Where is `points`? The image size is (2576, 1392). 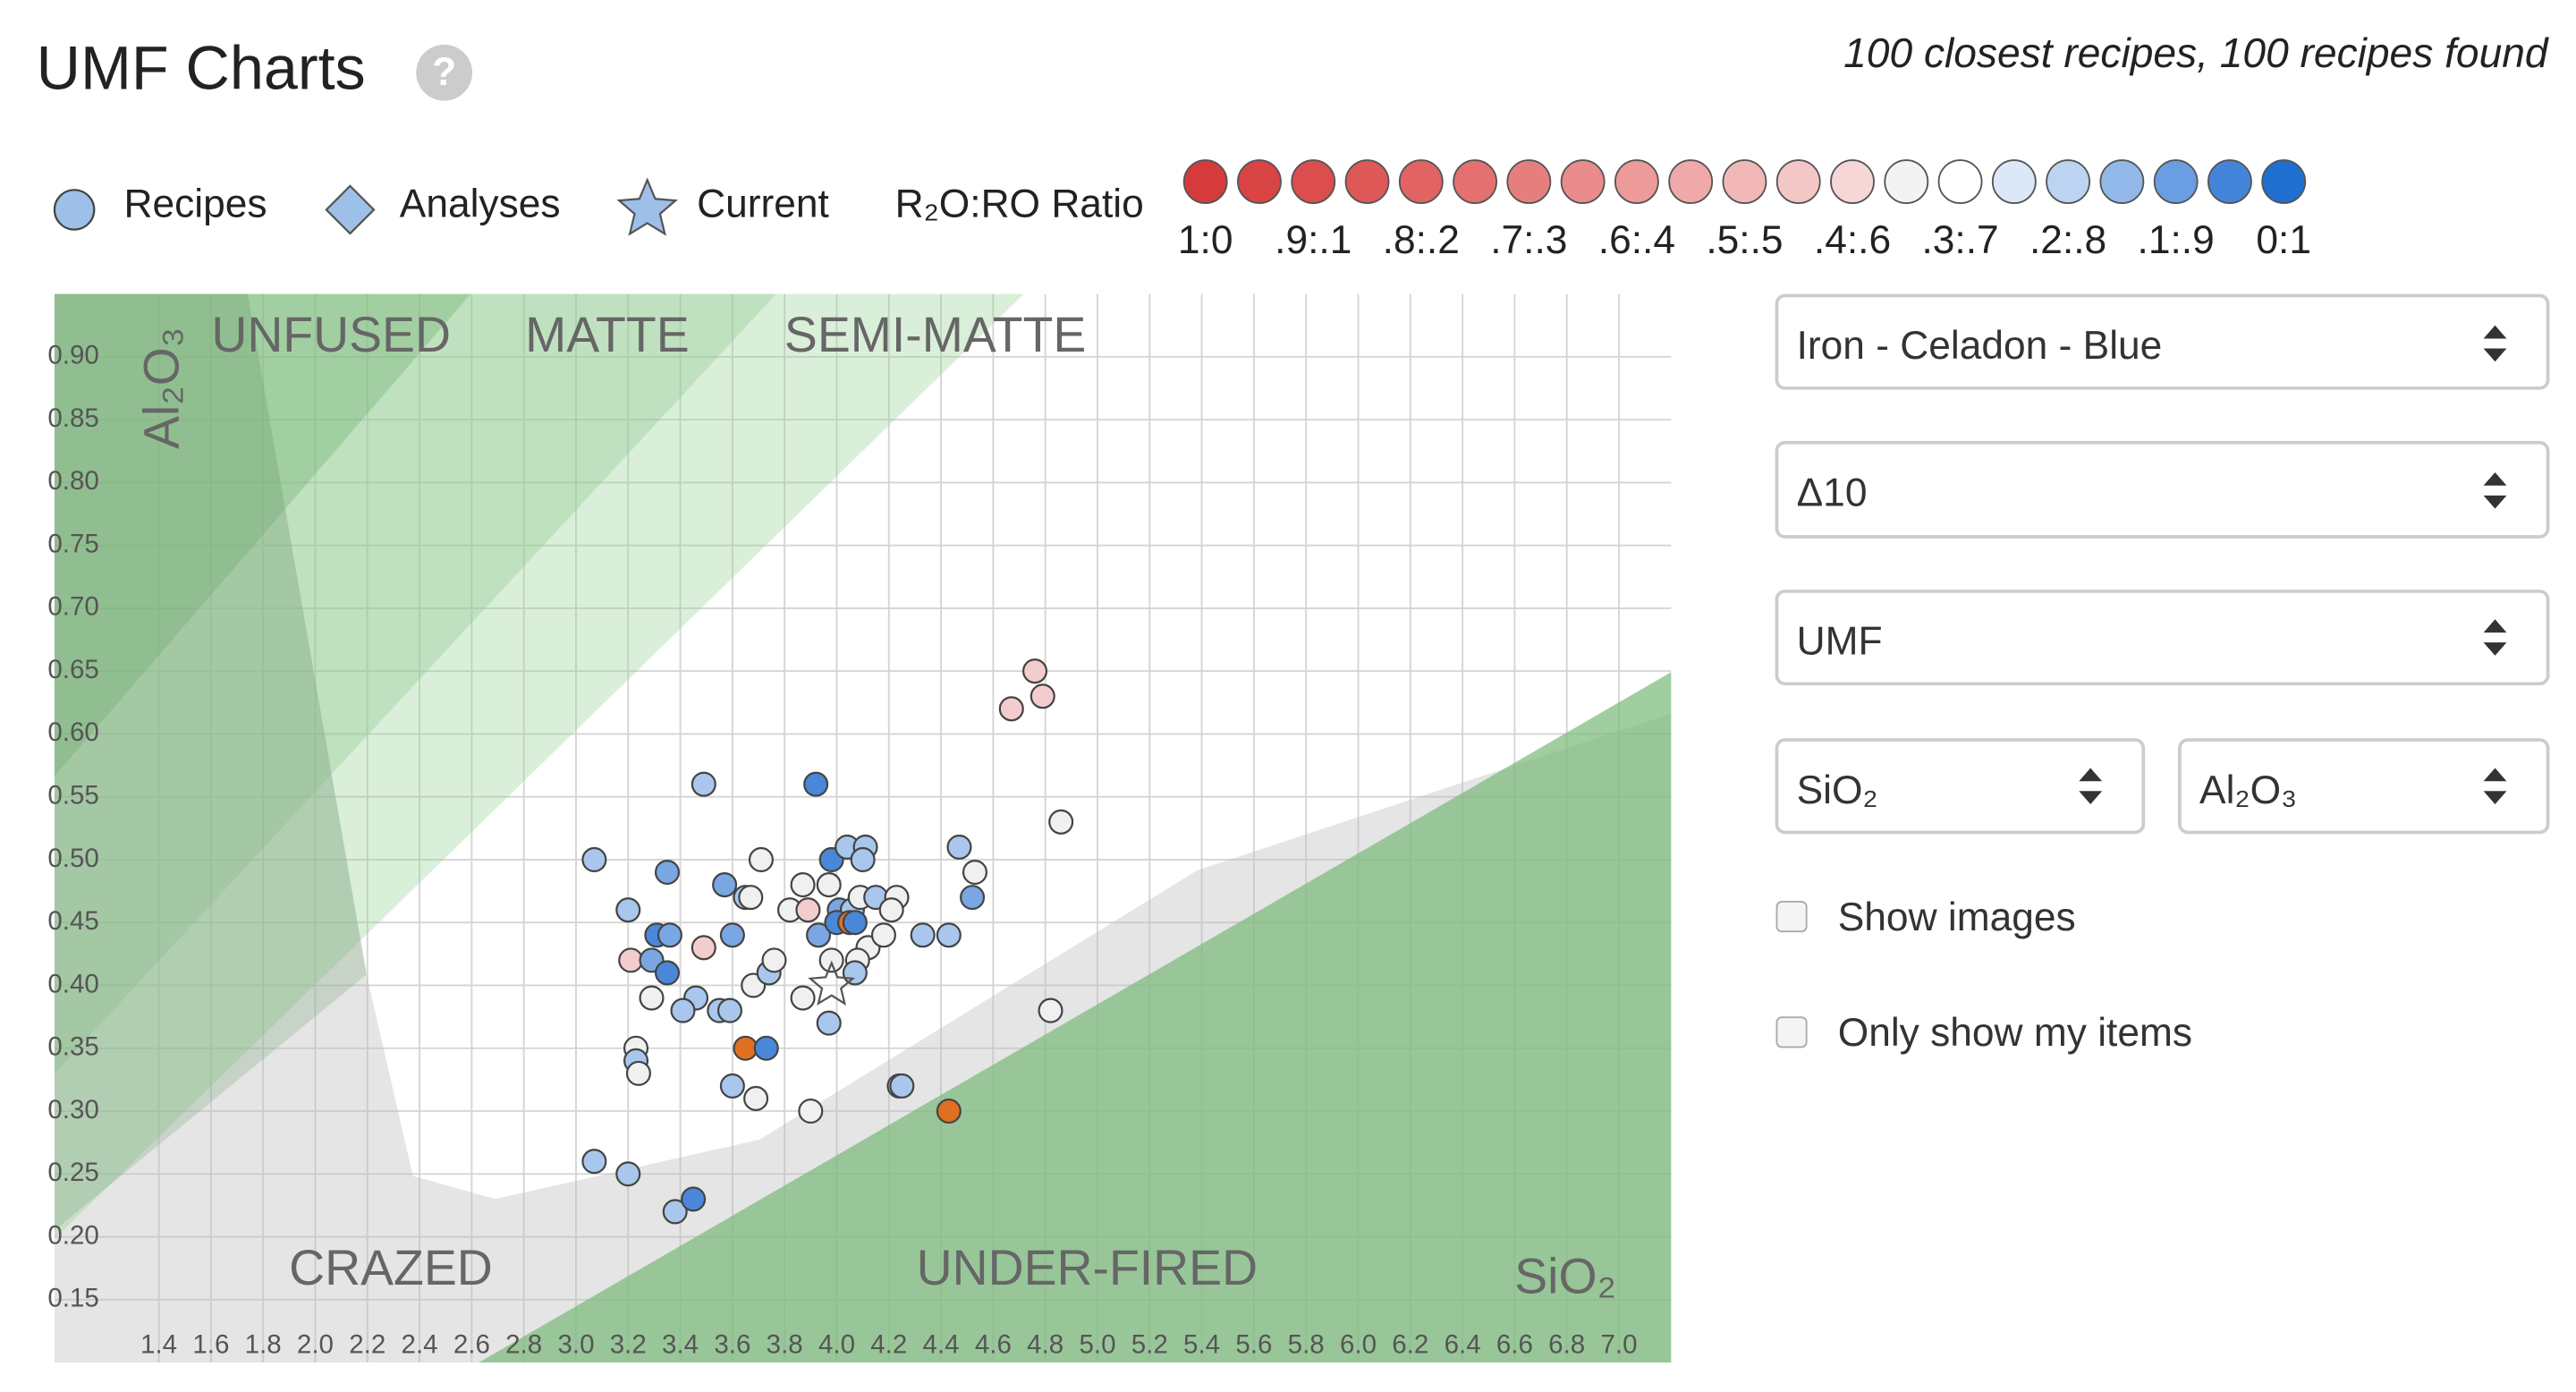
points is located at coordinates (827, 941).